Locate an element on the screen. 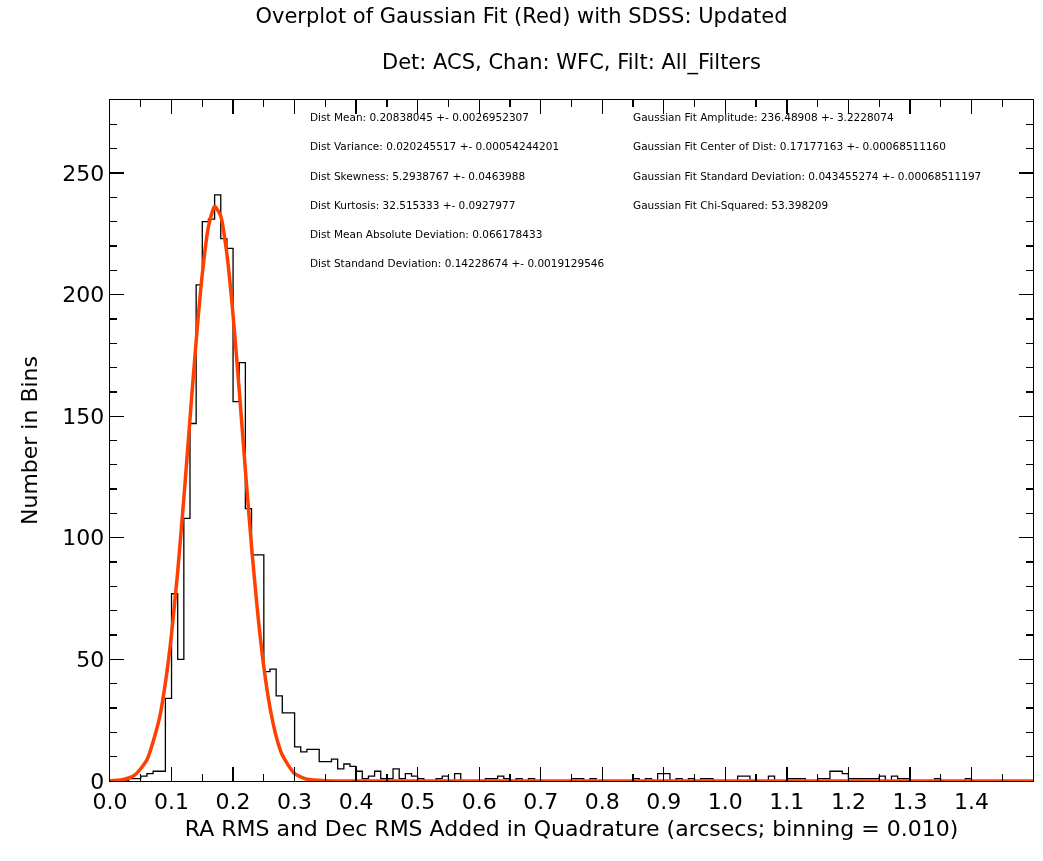 This screenshot has height=861, width=1043. annotation: Gaussian Fit Center of Dist: 0.17177163 +- 0.00068511160 is located at coordinates (789, 146).